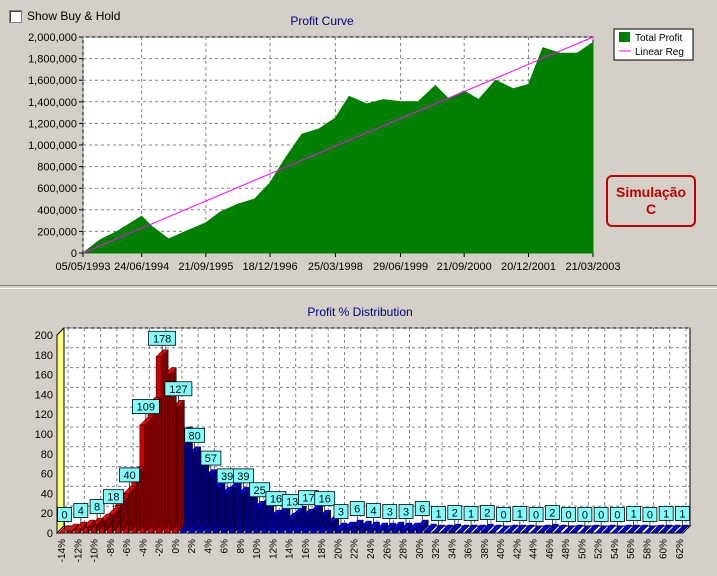 The height and width of the screenshot is (576, 717). I want to click on distribution-x-tick-label: 32%, so click(436, 549).